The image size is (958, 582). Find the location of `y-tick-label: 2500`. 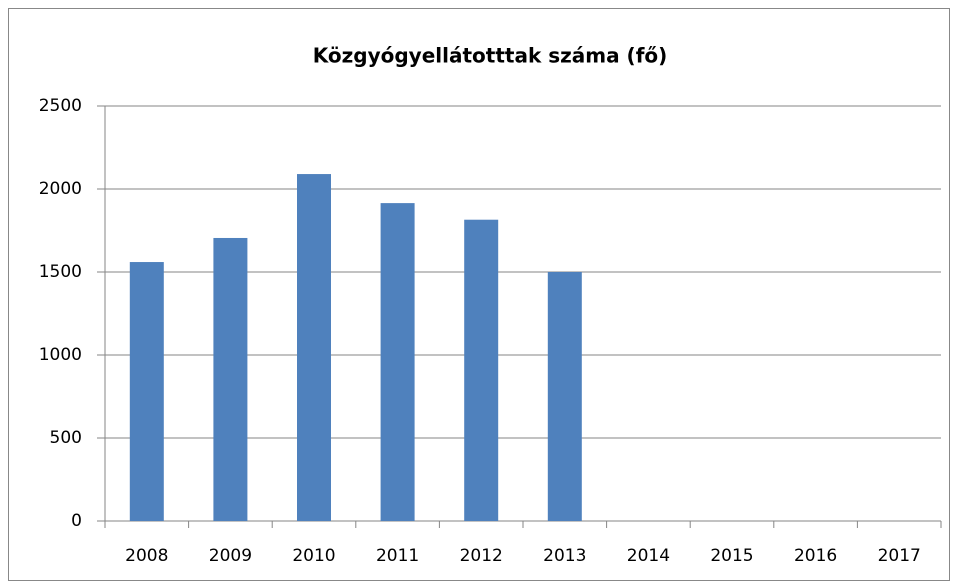

y-tick-label: 2500 is located at coordinates (60, 106).